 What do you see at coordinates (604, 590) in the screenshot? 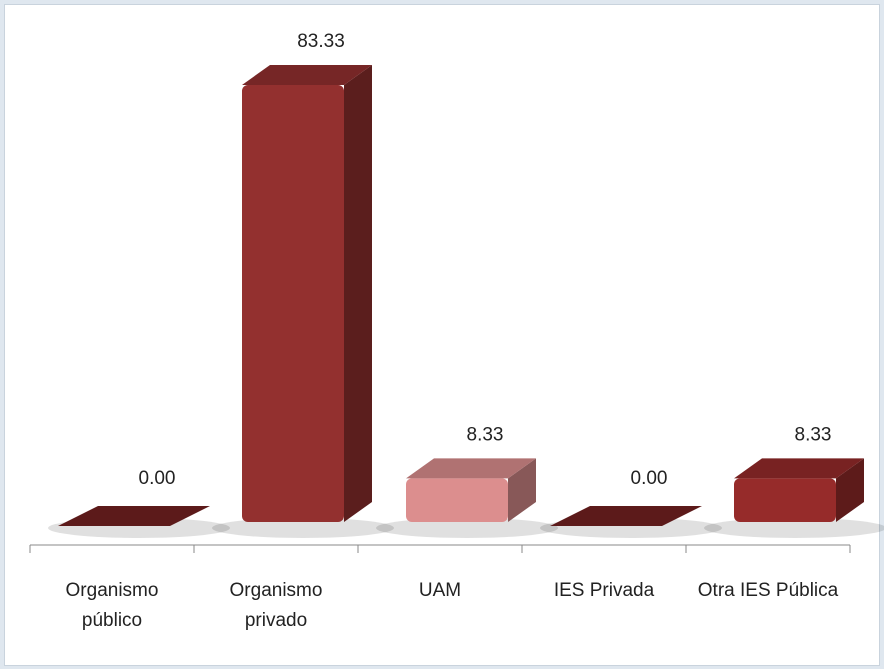
I see `x-tick-label: IES Privada` at bounding box center [604, 590].